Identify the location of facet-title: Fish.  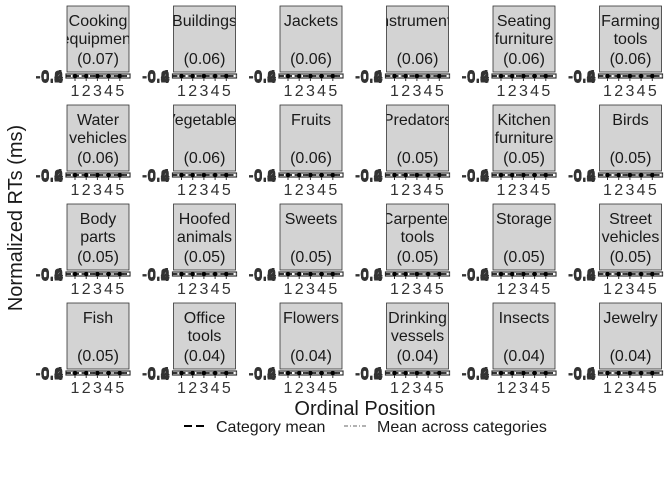
(98, 318).